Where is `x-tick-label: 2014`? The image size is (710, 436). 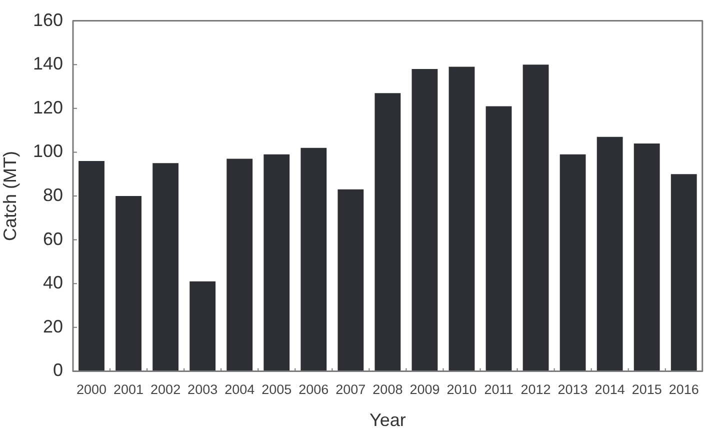 x-tick-label: 2014 is located at coordinates (610, 390).